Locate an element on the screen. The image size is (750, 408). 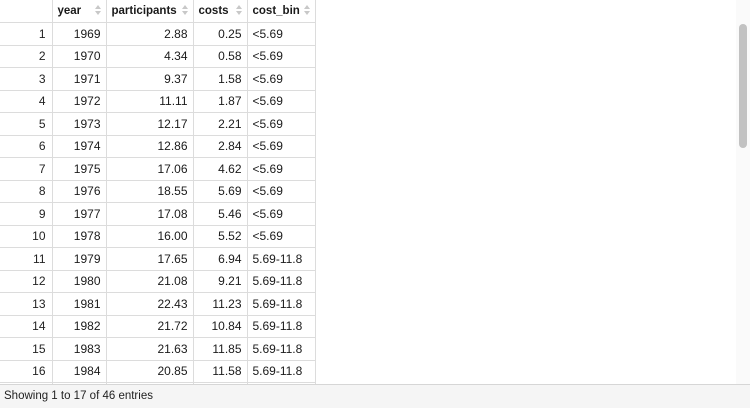
row-number: 5 is located at coordinates (26, 124).